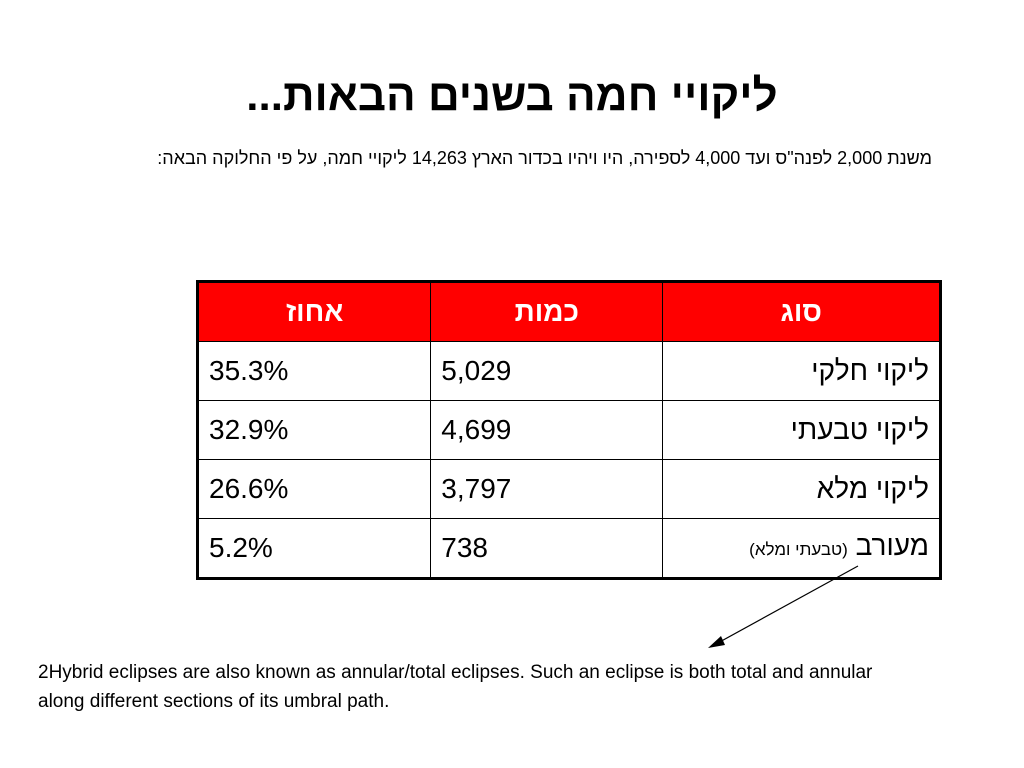 The height and width of the screenshot is (768, 1024). Describe the element at coordinates (314, 548) in the screenshot. I see `cell-percent: 5.2%` at that location.